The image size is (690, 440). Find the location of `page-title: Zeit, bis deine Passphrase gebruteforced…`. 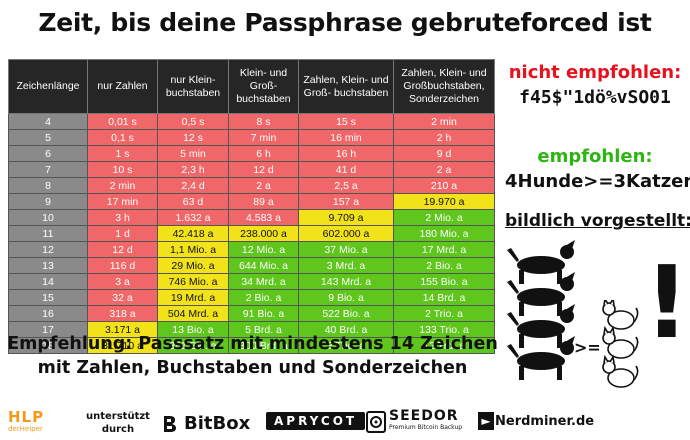

page-title: Zeit, bis deine Passphrase gebruteforced… is located at coordinates (345, 22).